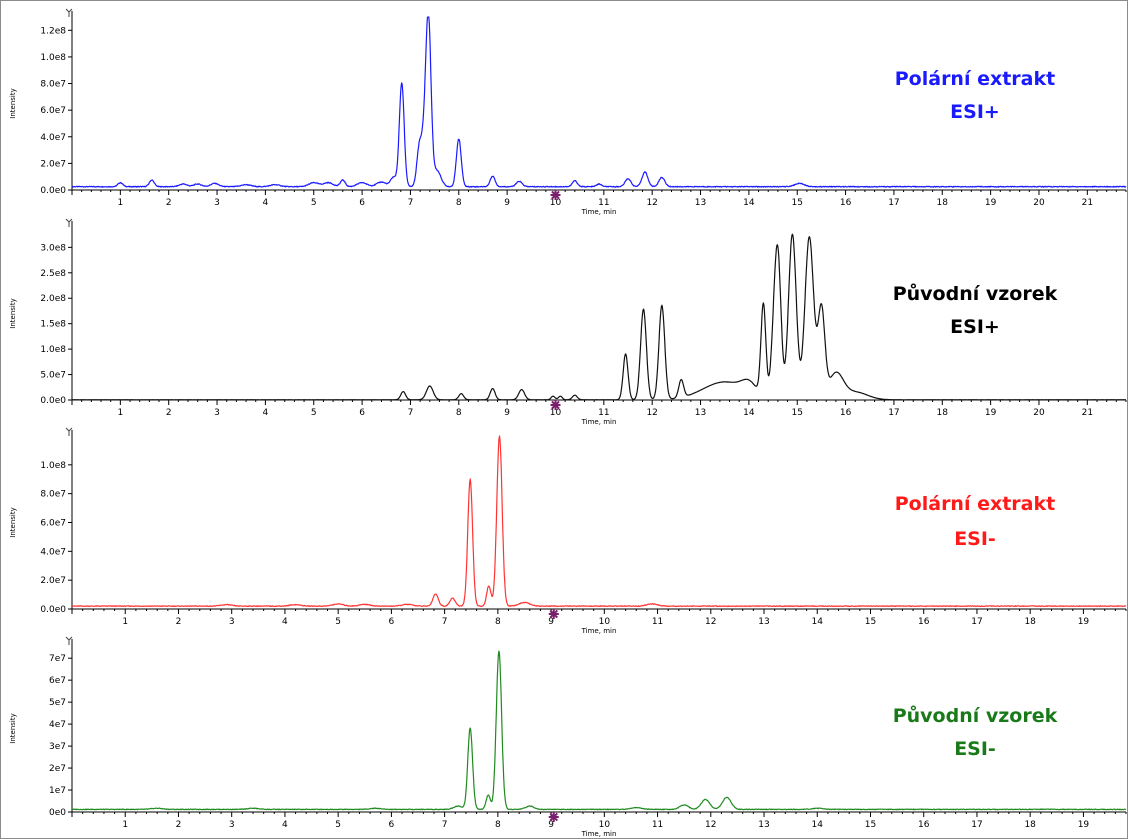 This screenshot has height=839, width=1128. Describe the element at coordinates (599, 631) in the screenshot. I see `panel-3-x-axis-title: Time, min` at that location.